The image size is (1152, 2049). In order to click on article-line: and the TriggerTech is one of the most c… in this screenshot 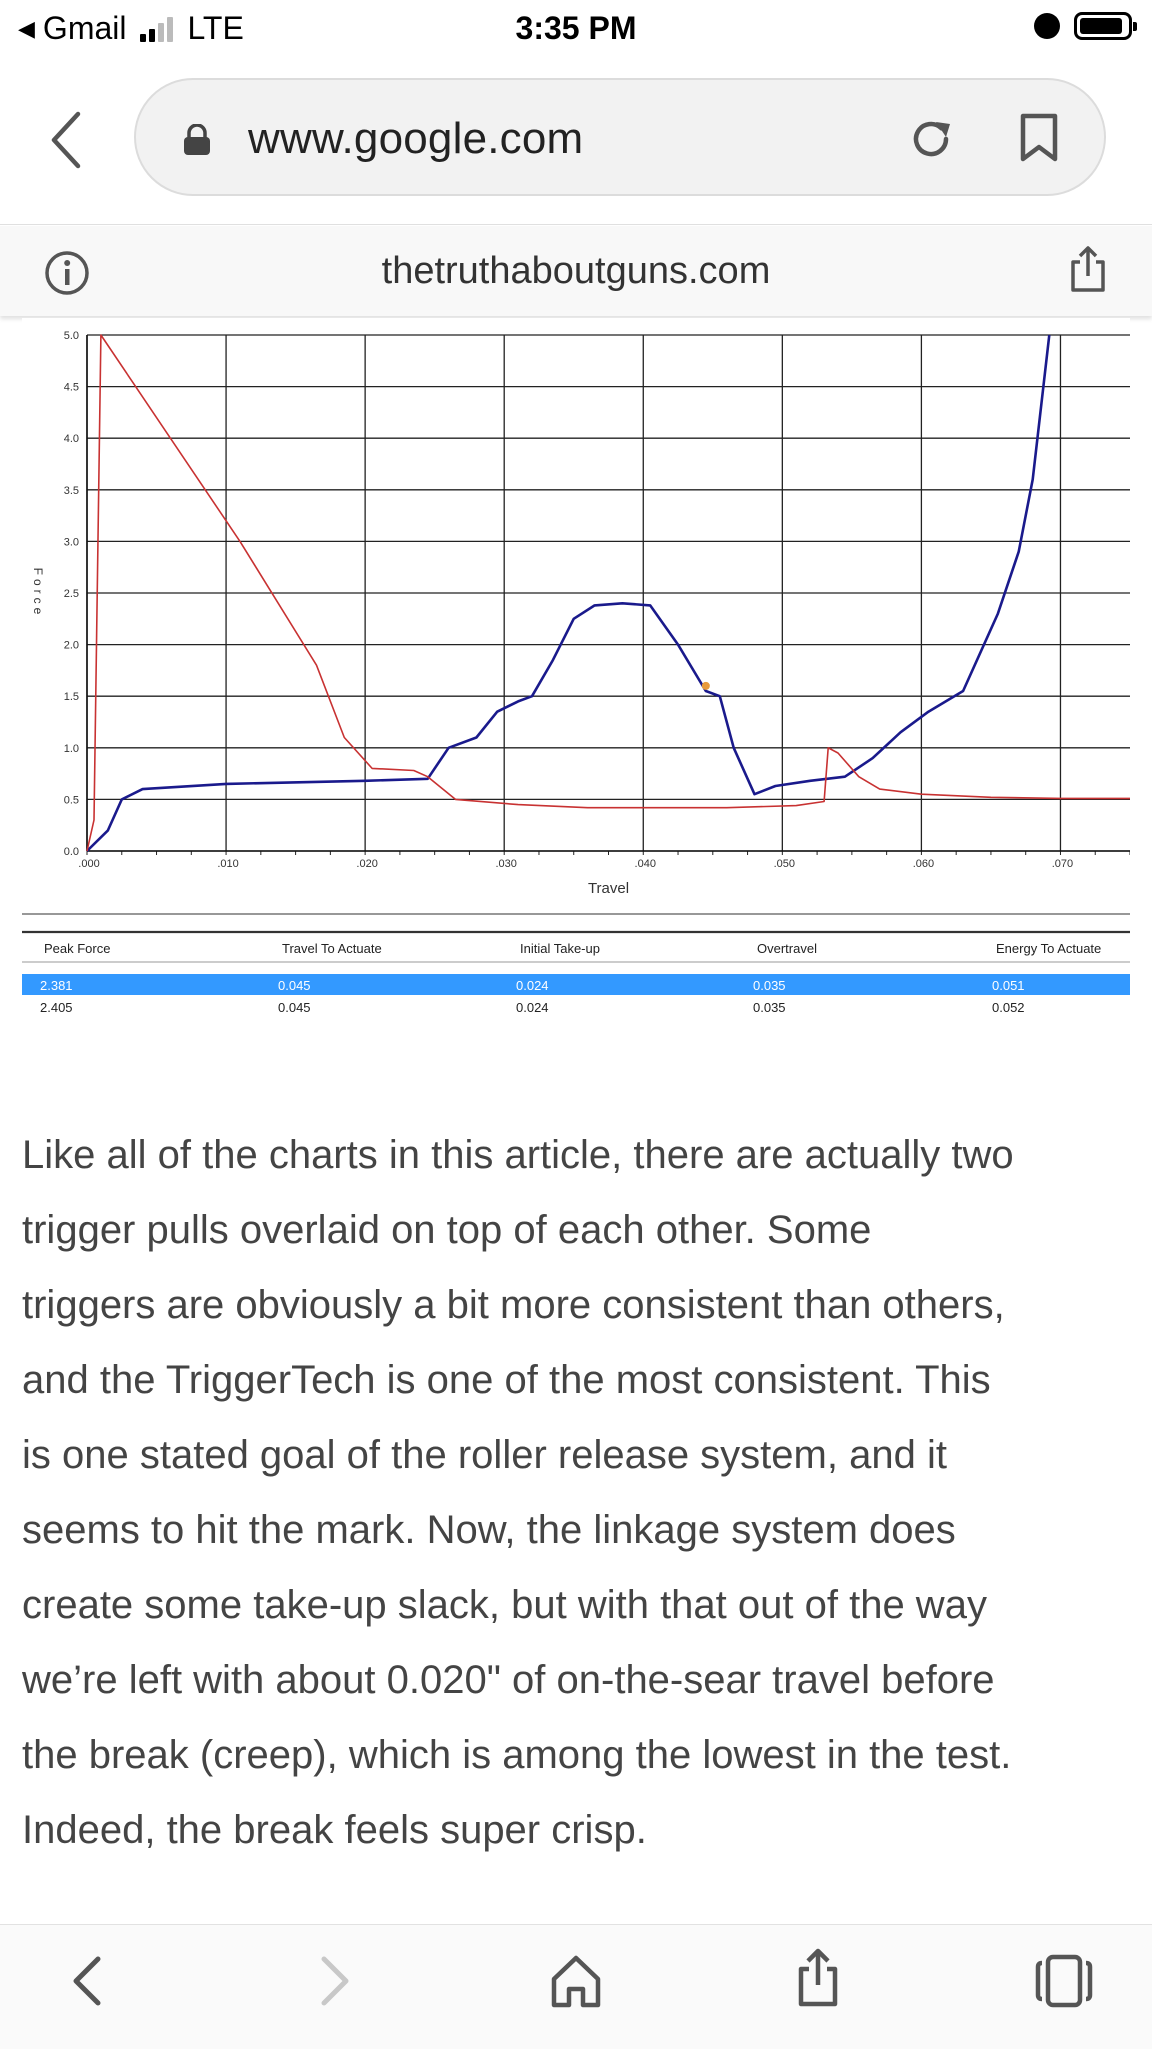, I will do `click(506, 1380)`.